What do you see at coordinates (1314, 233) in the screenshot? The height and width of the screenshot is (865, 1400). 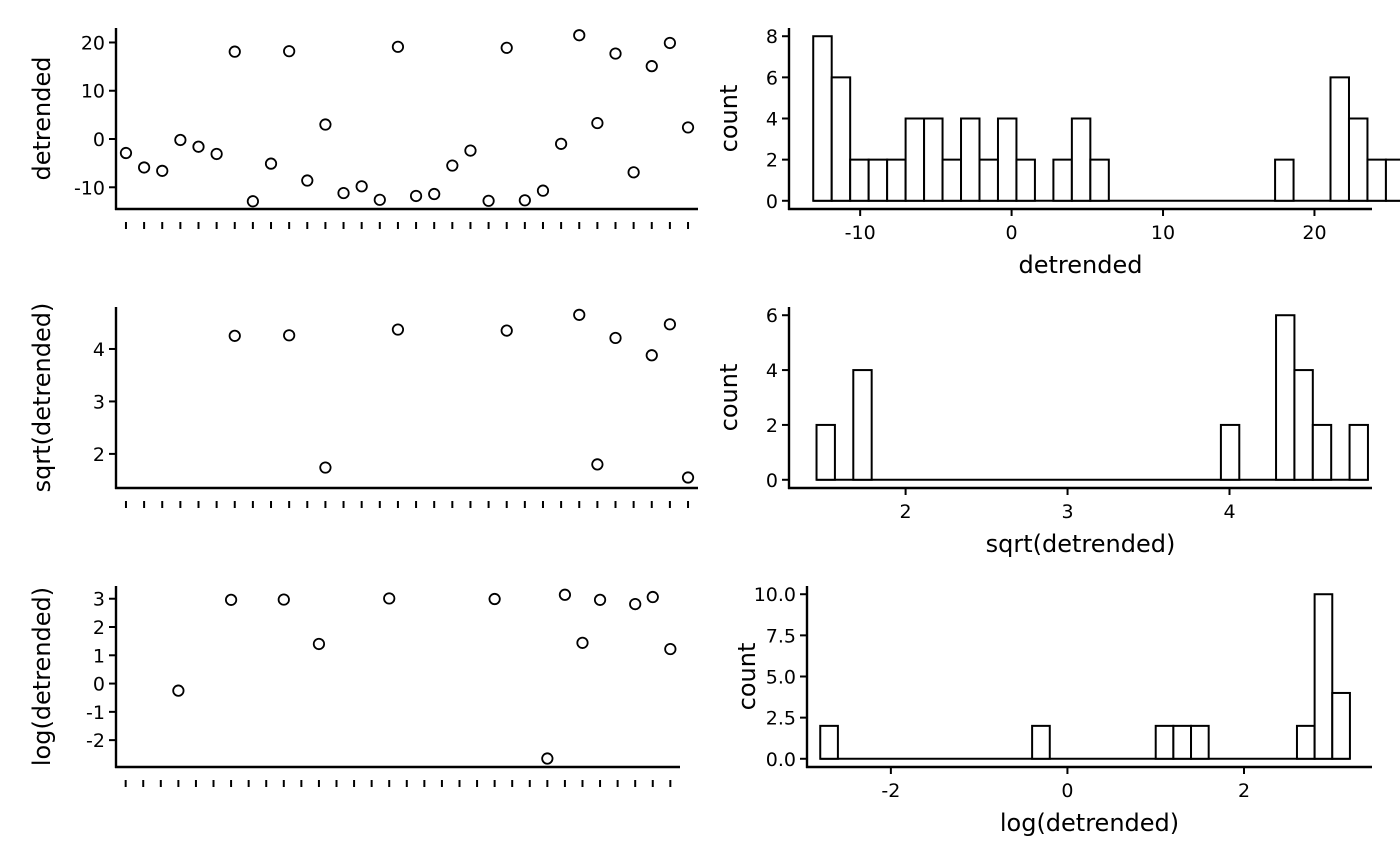 I see `x-tick-label: 20` at bounding box center [1314, 233].